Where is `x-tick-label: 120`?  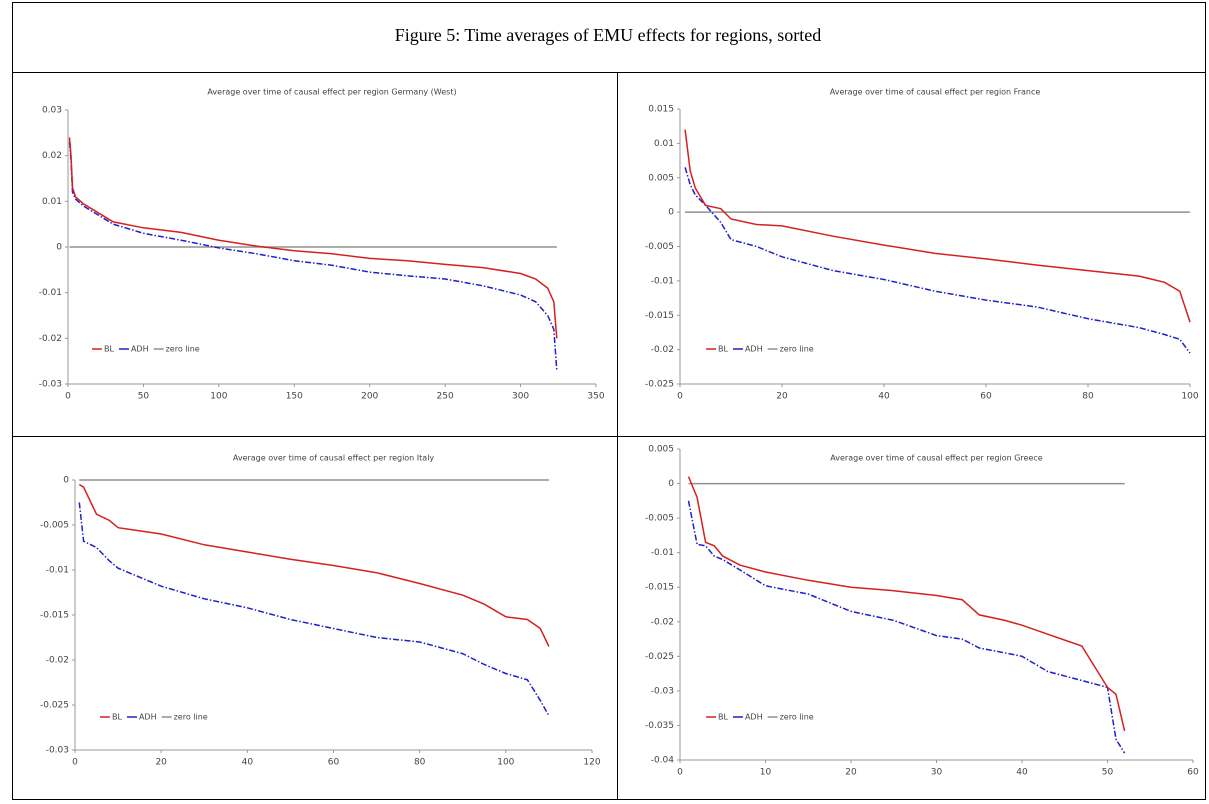 x-tick-label: 120 is located at coordinates (591, 763).